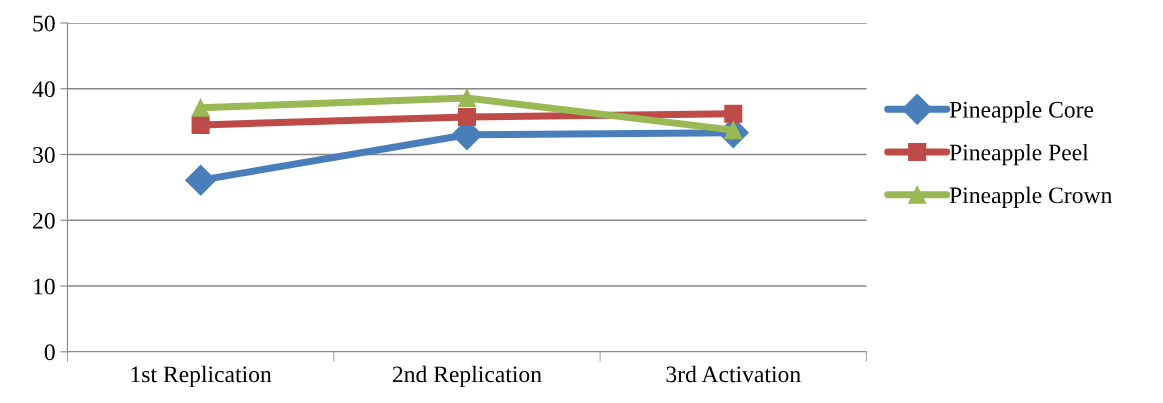  I want to click on legend-label: Pineapple Crown, so click(1030, 197).